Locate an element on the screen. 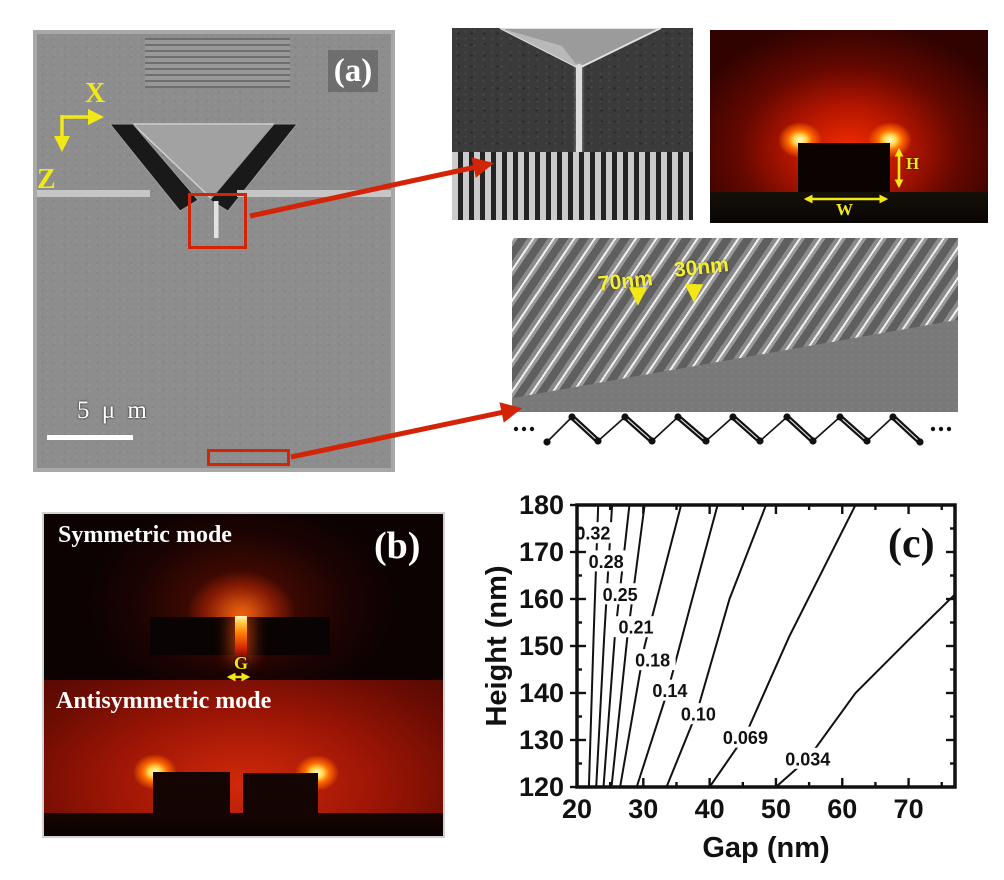 This screenshot has width=1004, height=880. gap-dimension-label: G is located at coordinates (241, 663).